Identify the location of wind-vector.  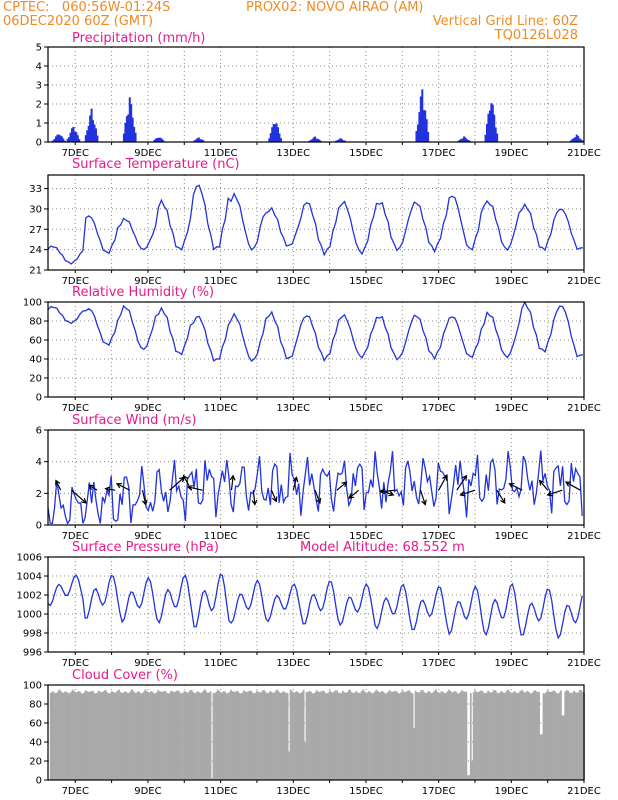
(110, 489).